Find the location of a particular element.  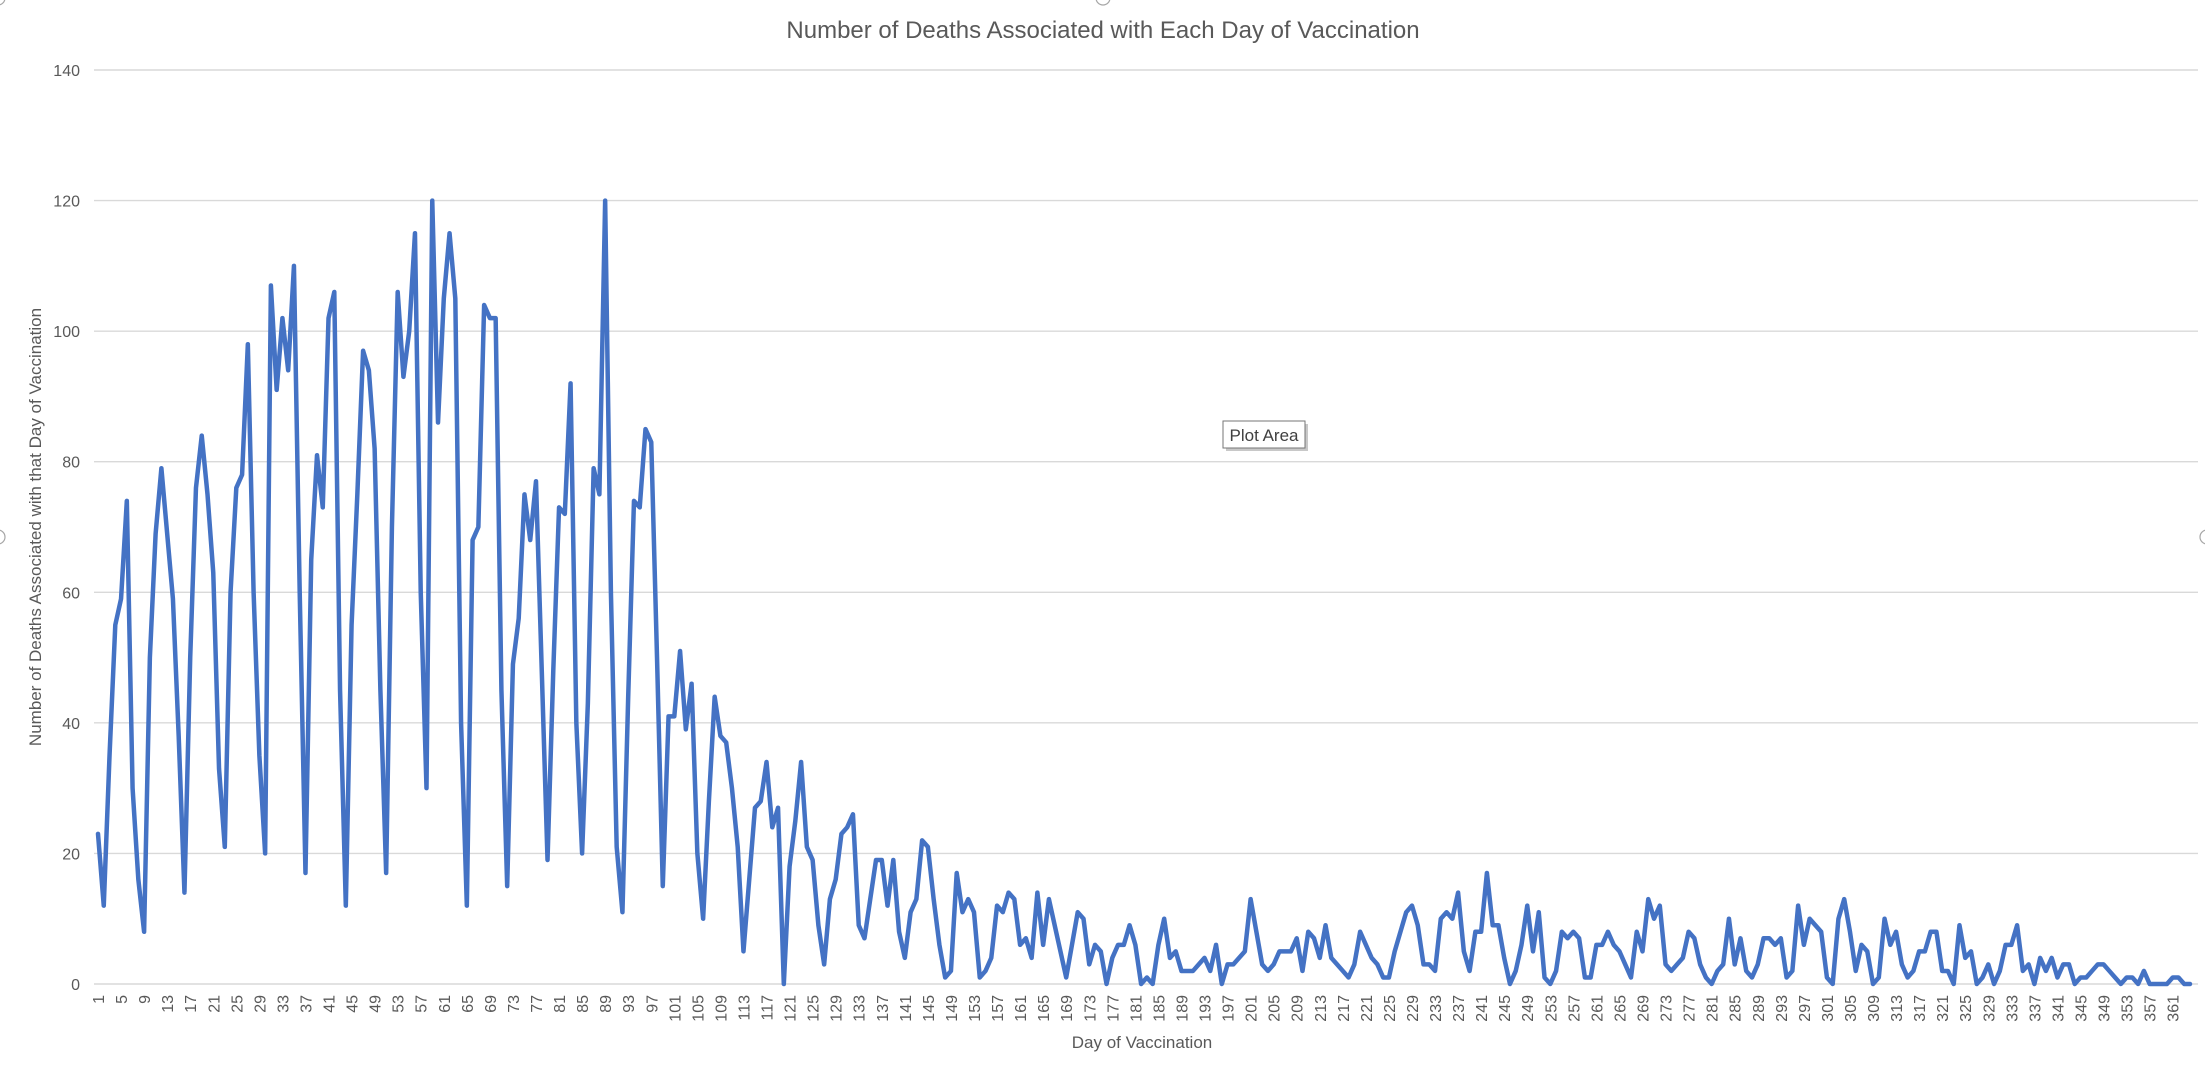

x-tick-label: 209 is located at coordinates (1298, 1008).